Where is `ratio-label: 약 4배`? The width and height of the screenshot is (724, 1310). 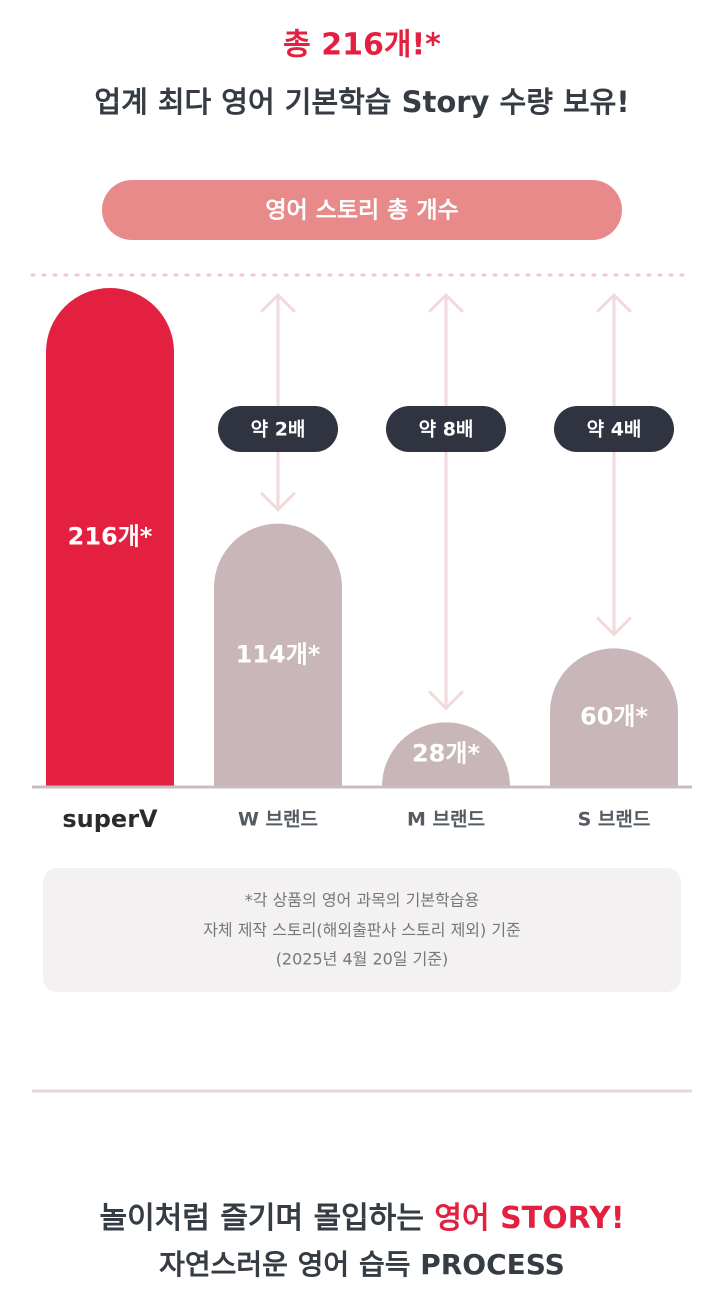 ratio-label: 약 4배 is located at coordinates (614, 430).